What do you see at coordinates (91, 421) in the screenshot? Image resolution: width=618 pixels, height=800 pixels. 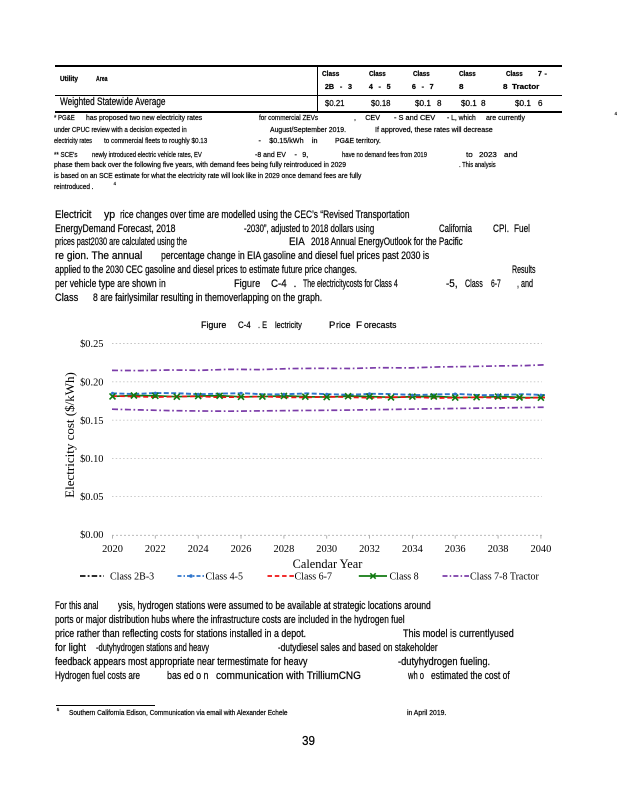 I see `svg-text: $0.15` at bounding box center [91, 421].